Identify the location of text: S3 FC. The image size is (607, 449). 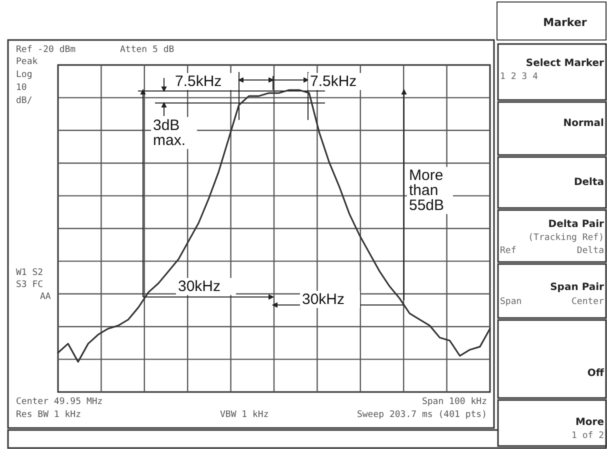
(30, 285).